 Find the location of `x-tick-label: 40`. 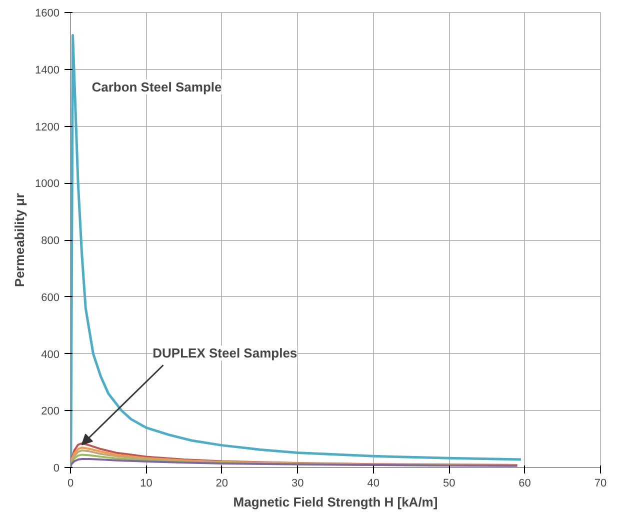

x-tick-label: 40 is located at coordinates (373, 484).